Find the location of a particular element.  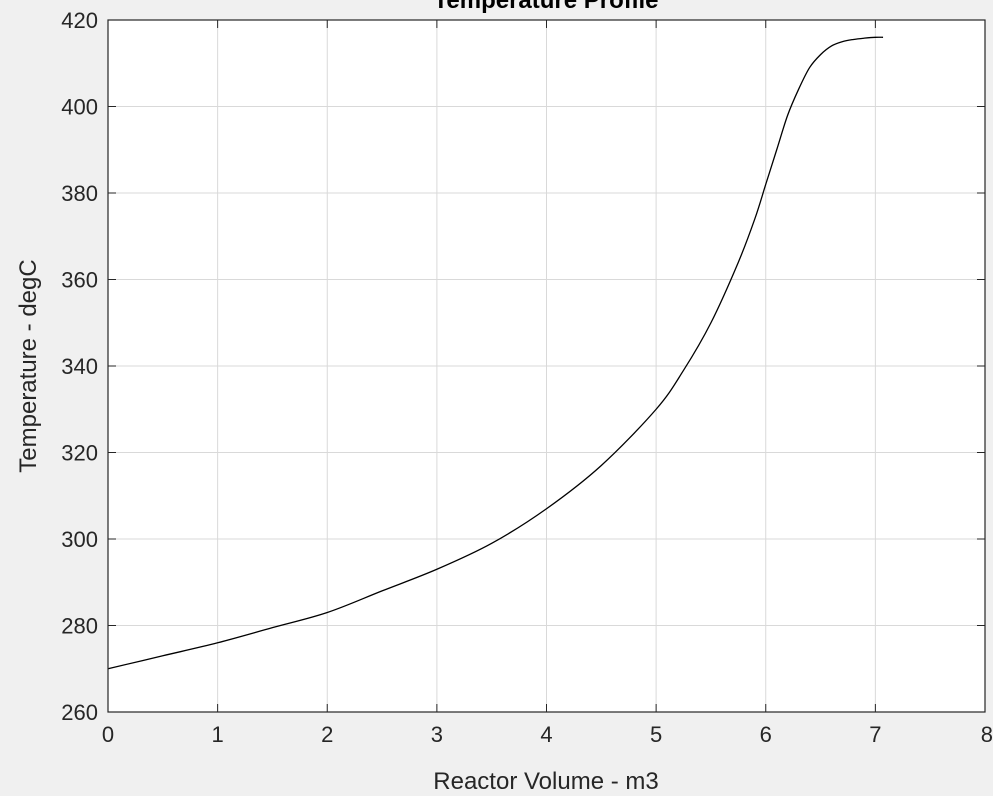

y-tick-label: 300 is located at coordinates (79, 539).